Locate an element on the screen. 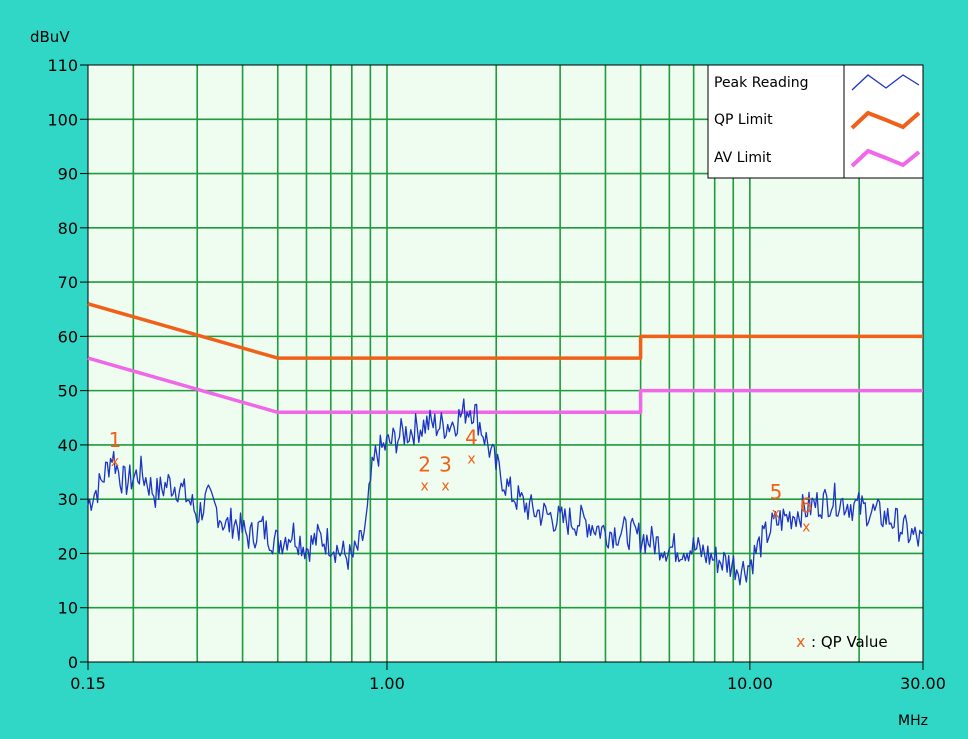 The width and height of the screenshot is (968, 739). y-tick-label: 60 is located at coordinates (68, 336).